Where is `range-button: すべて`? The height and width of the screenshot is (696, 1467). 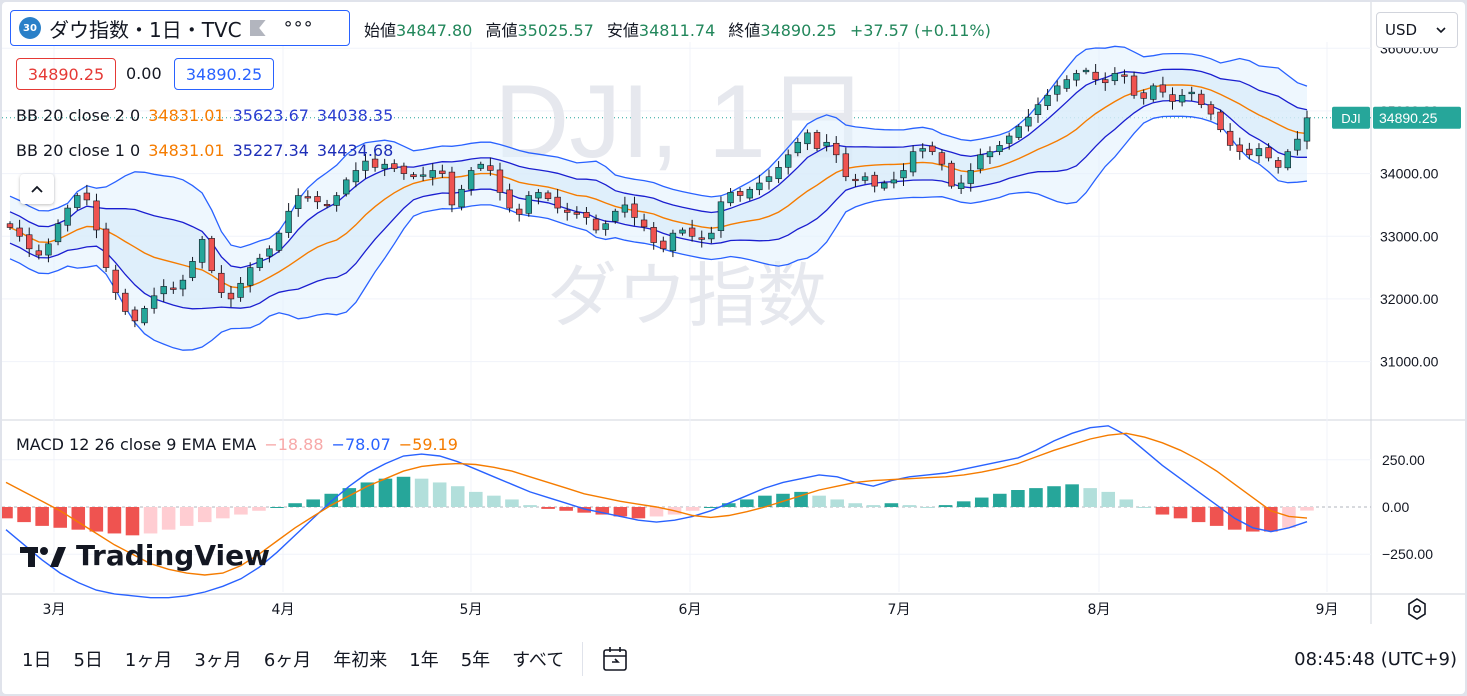 range-button: すべて is located at coordinates (538, 660).